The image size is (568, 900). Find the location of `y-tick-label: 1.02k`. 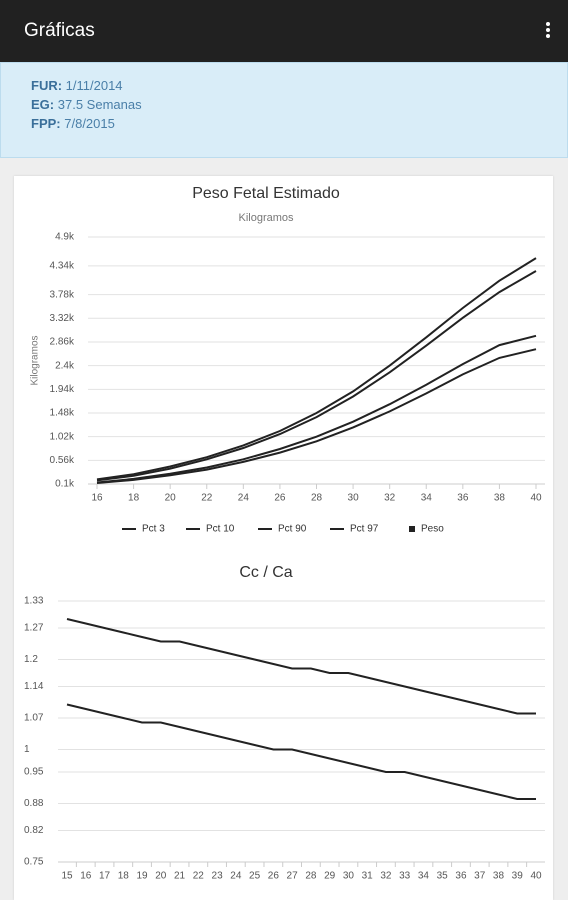

y-tick-label: 1.02k is located at coordinates (62, 436).